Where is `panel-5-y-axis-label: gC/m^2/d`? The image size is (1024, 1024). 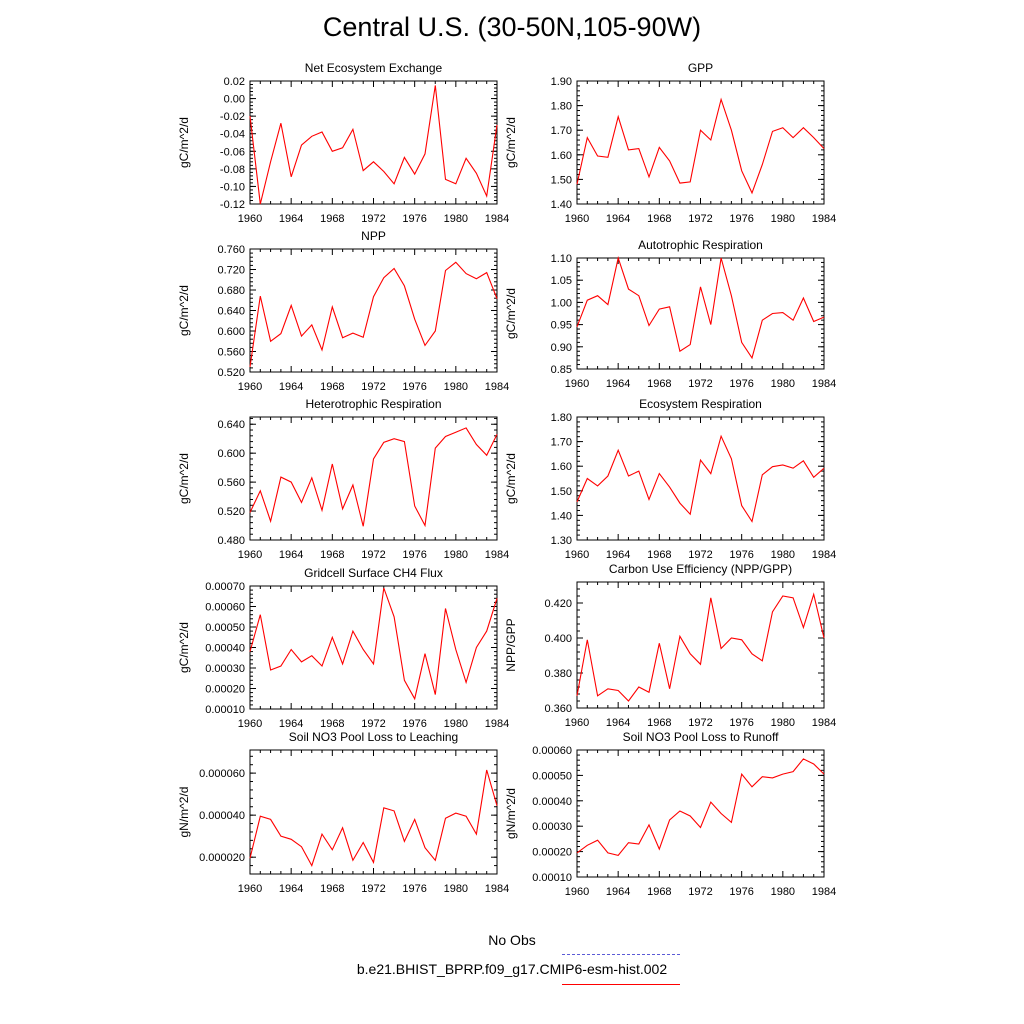
panel-5-y-axis-label: gC/m^2/d is located at coordinates (184, 478).